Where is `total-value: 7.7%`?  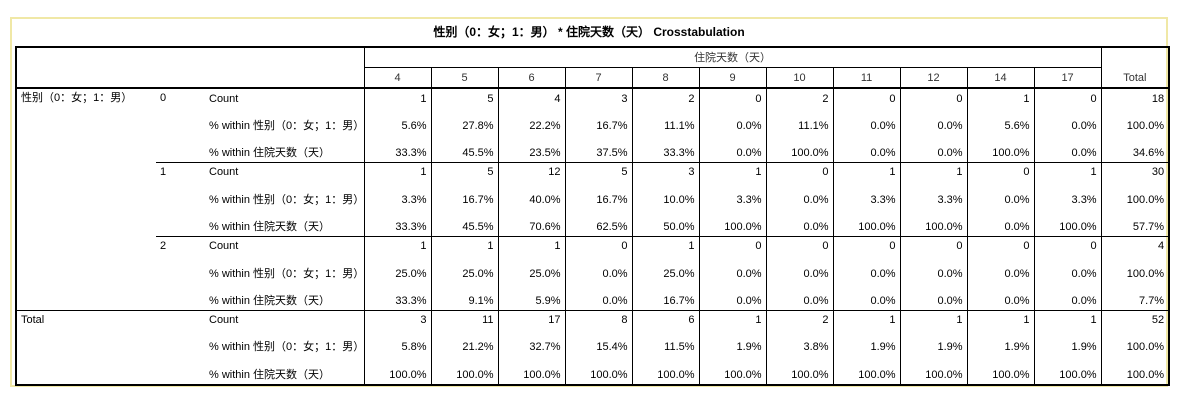 total-value: 7.7% is located at coordinates (1135, 301).